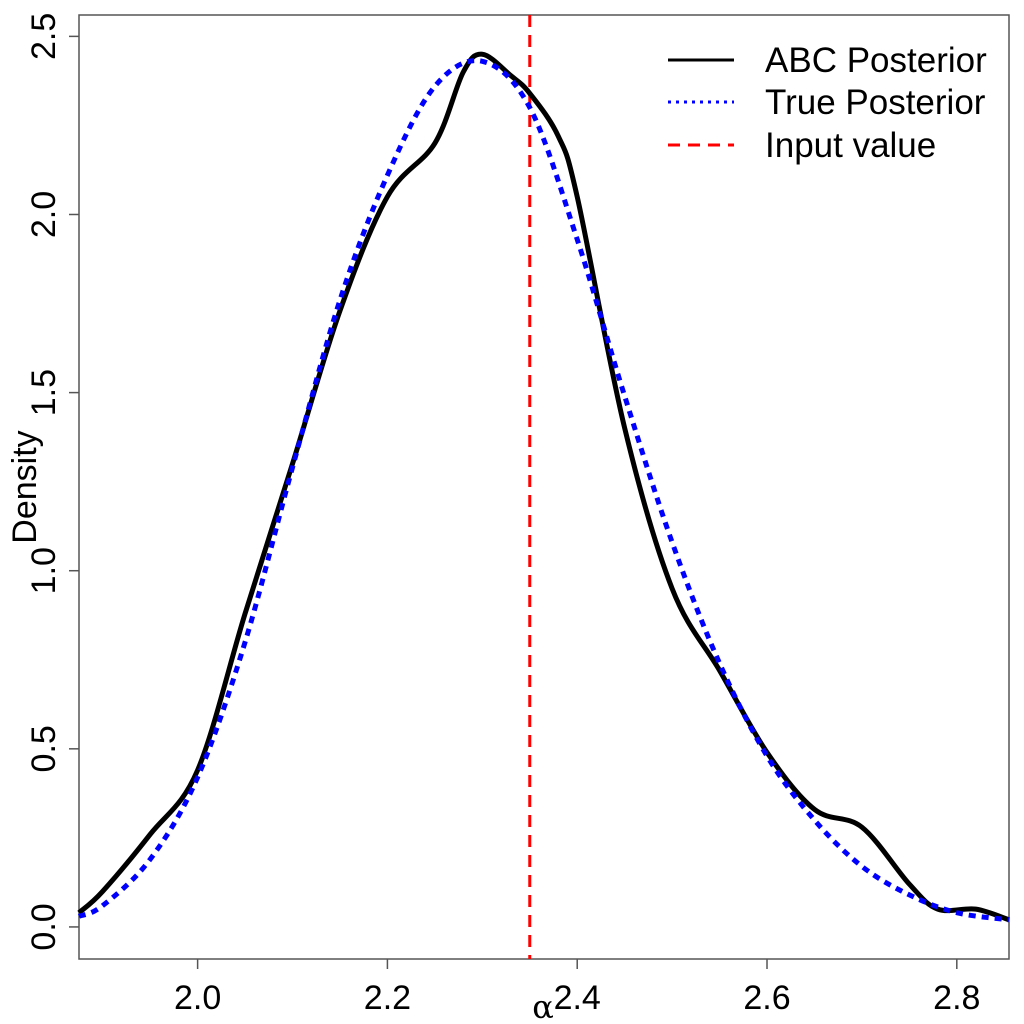  What do you see at coordinates (577, 998) in the screenshot?
I see `x-tick-label: 2.4` at bounding box center [577, 998].